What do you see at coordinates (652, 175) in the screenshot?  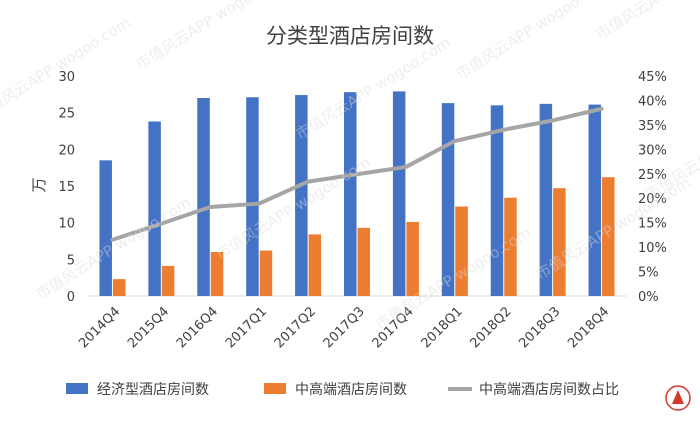 I see `y2-tick-label: 25%` at bounding box center [652, 175].